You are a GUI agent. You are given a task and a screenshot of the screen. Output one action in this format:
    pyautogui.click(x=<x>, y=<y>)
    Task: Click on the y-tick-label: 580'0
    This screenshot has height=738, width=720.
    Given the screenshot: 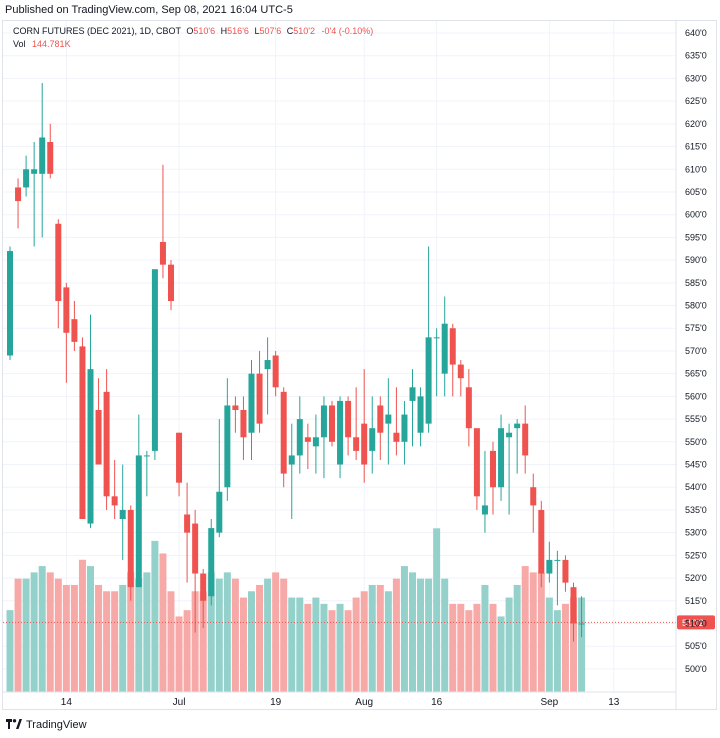 What is the action you would take?
    pyautogui.click(x=696, y=306)
    